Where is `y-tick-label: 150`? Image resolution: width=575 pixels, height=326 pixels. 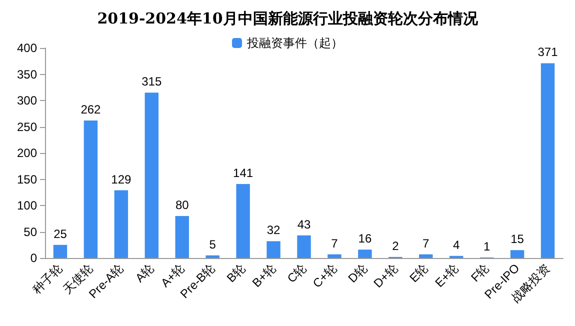 y-tick-label: 150 is located at coordinates (27, 179).